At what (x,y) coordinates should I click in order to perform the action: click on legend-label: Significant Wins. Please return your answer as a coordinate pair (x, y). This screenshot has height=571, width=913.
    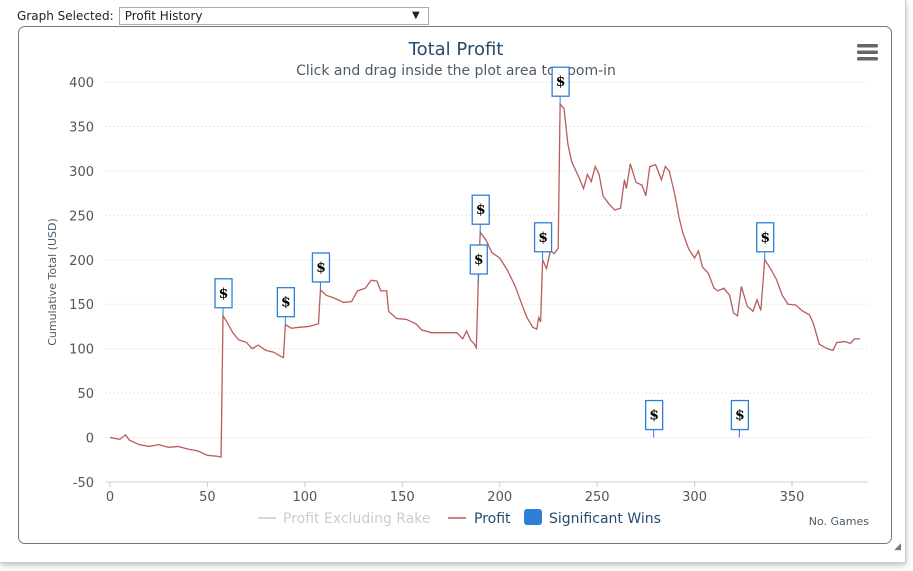
    Looking at the image, I should click on (605, 519).